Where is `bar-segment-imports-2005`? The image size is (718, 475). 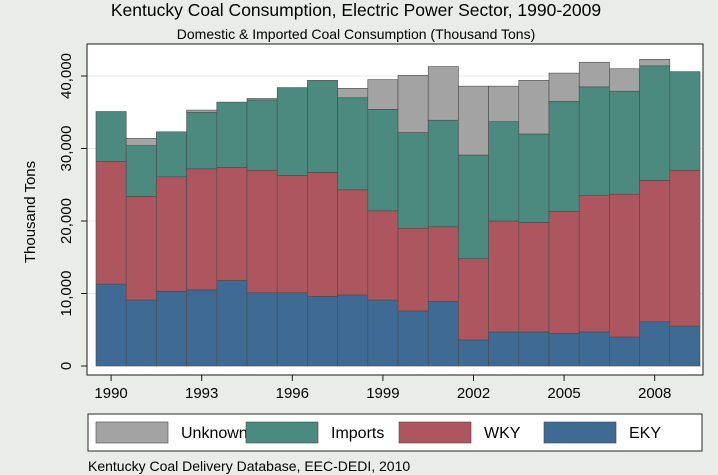
bar-segment-imports-2005 is located at coordinates (564, 156).